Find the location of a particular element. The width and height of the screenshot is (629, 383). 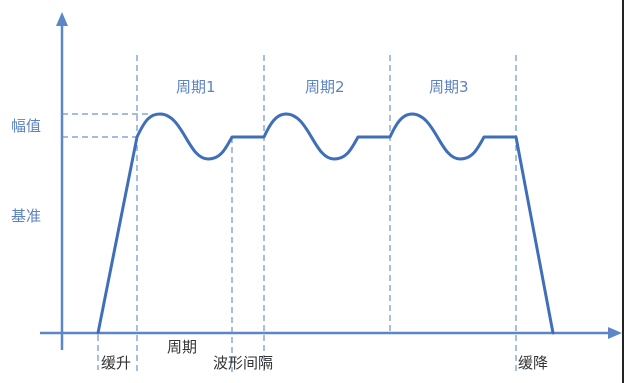

y-axis-arrow-icon is located at coordinates (62, 19).